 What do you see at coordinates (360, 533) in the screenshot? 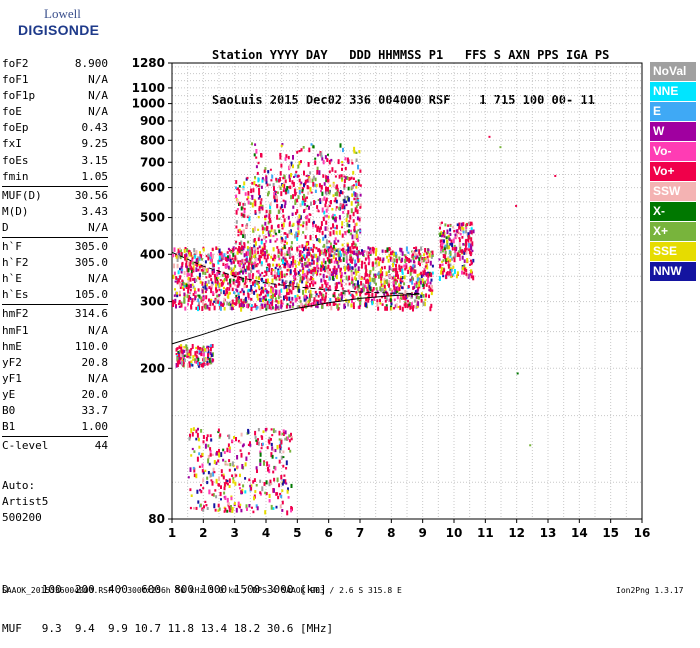
I see `x-tick-label: 7` at bounding box center [360, 533].